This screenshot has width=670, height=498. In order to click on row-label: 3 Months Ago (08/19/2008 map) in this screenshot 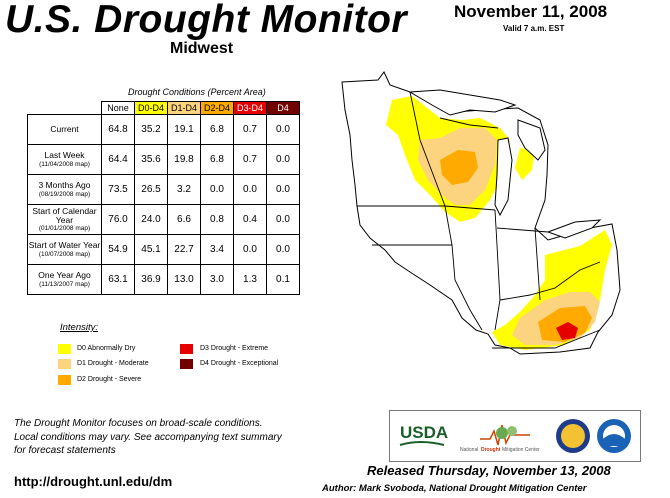, I will do `click(64, 189)`.